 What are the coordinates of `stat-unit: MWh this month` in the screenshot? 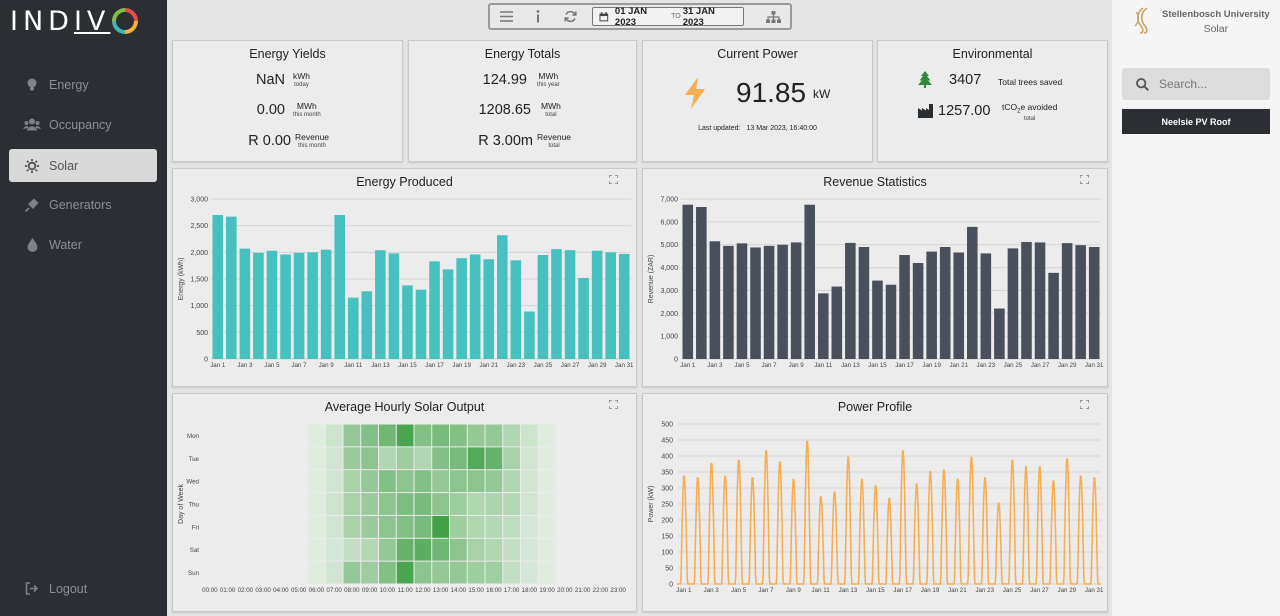 It's located at (307, 109).